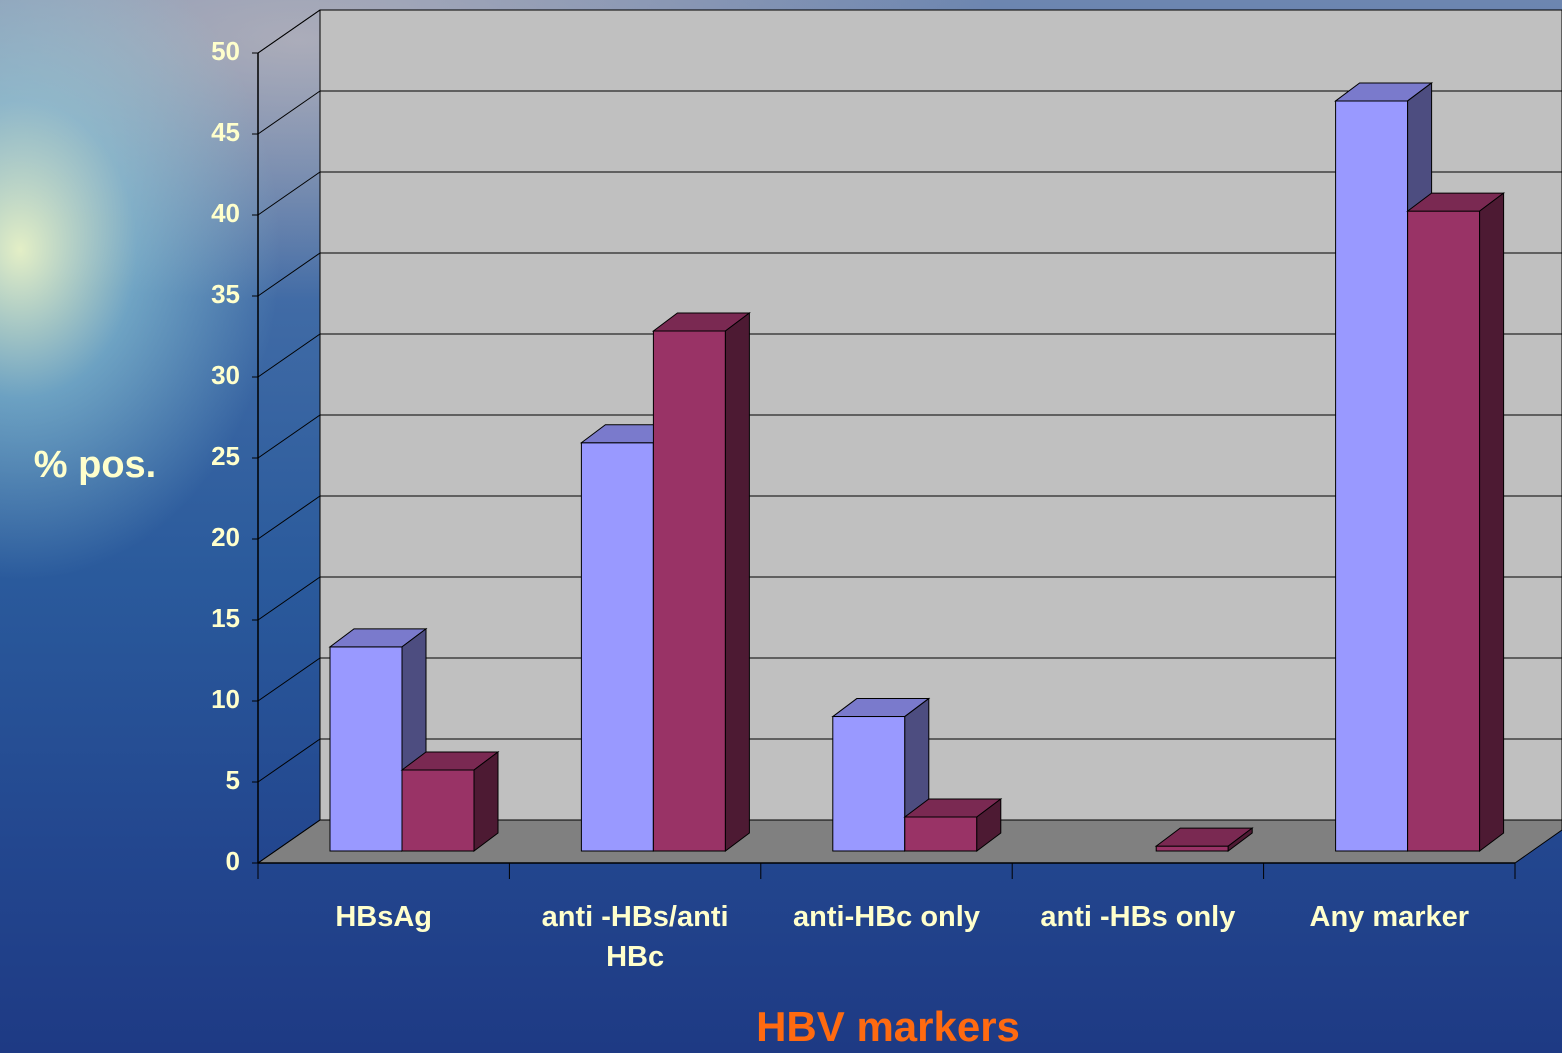 The width and height of the screenshot is (1562, 1053). What do you see at coordinates (225, 375) in the screenshot?
I see `y-tick-label: 30` at bounding box center [225, 375].